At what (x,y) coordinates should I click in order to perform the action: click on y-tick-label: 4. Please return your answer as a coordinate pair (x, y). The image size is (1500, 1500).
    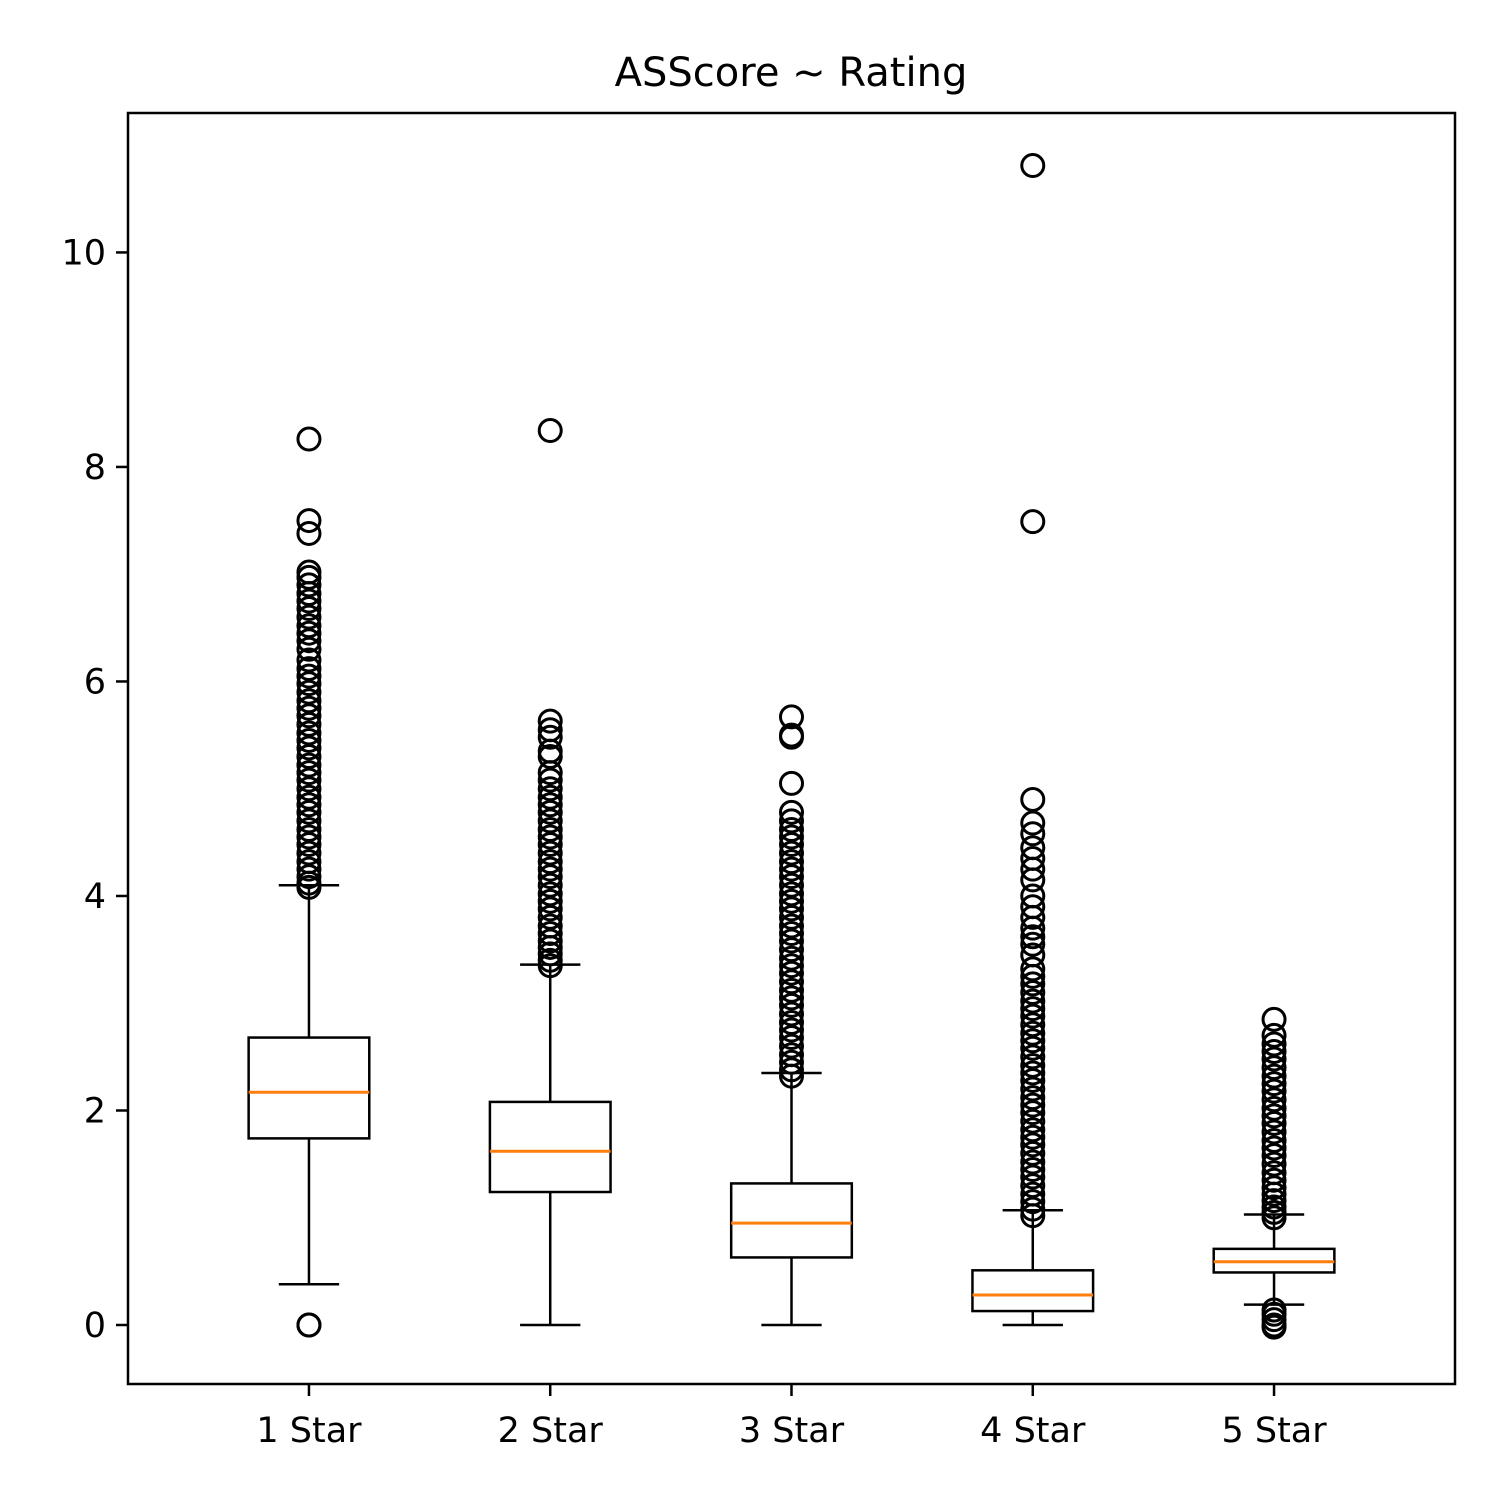
    Looking at the image, I should click on (95, 897).